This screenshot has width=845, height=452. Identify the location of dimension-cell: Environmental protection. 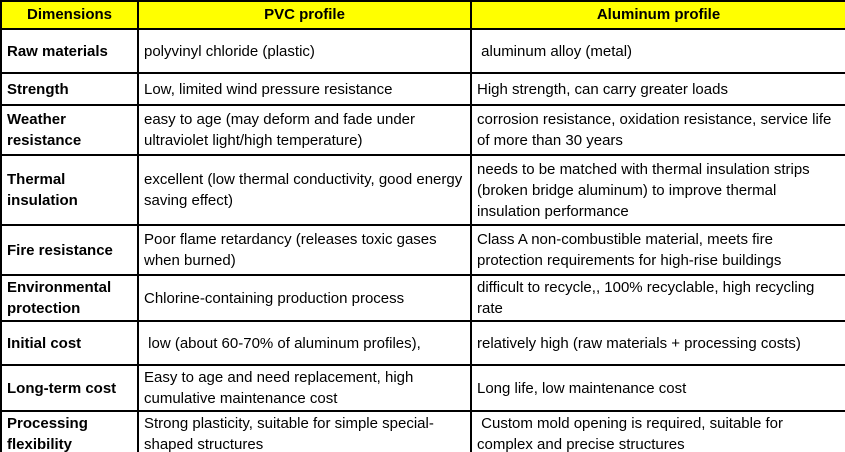
(69, 298).